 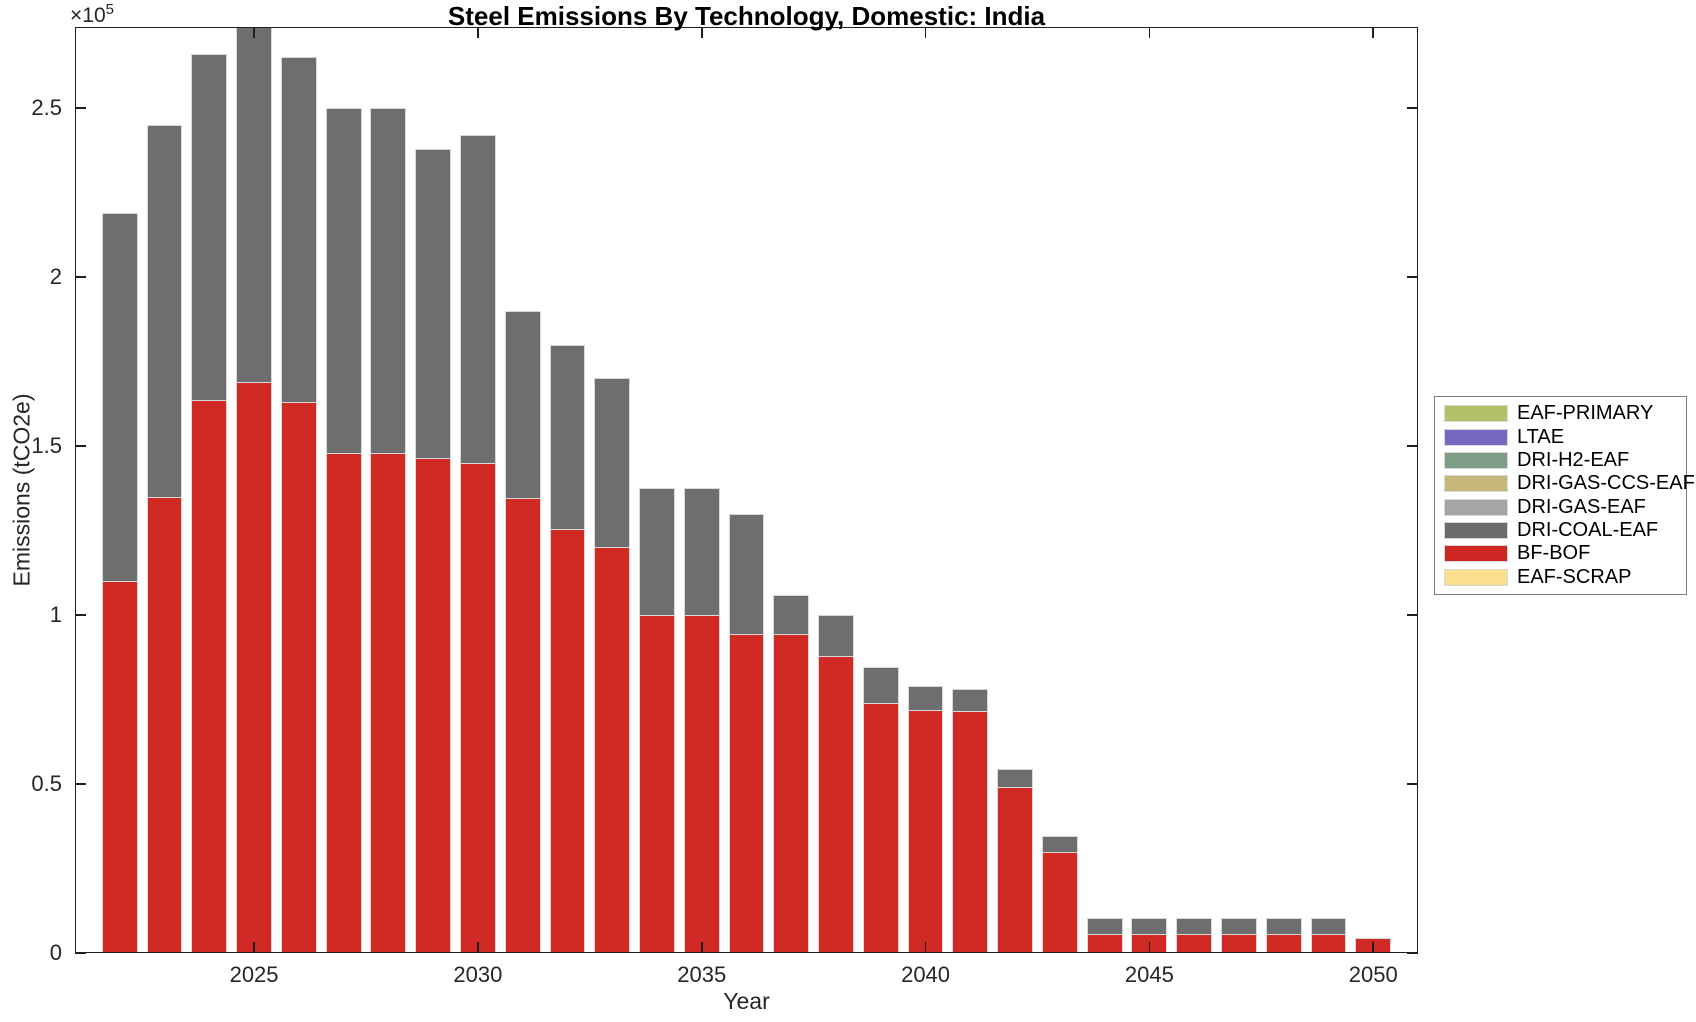 What do you see at coordinates (254, 667) in the screenshot?
I see `bar-segment-bf-bof-2025` at bounding box center [254, 667].